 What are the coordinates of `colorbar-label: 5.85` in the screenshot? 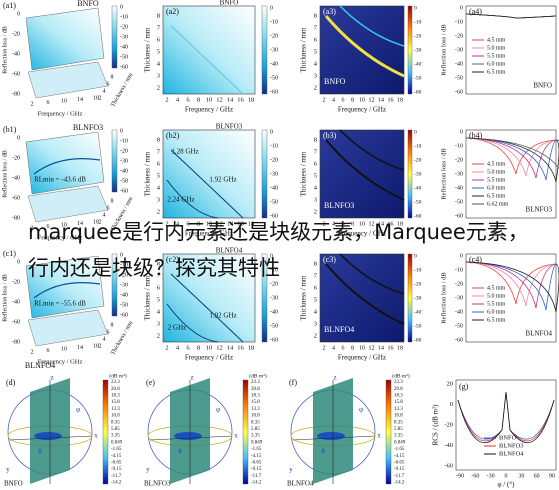 It's located at (398, 429).